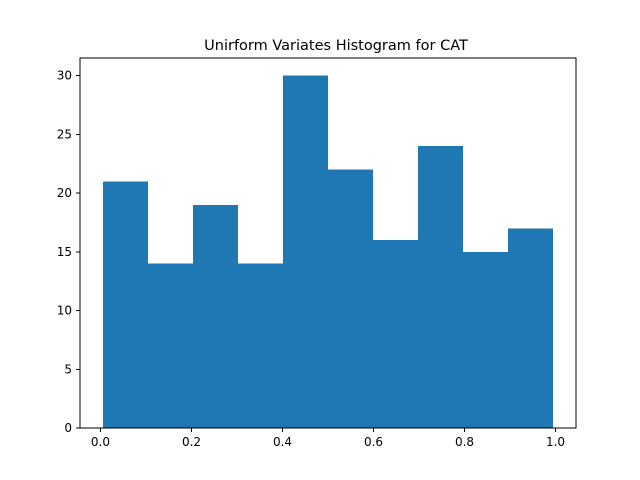  What do you see at coordinates (373, 442) in the screenshot?
I see `x-tick-label-3: 0.6` at bounding box center [373, 442].